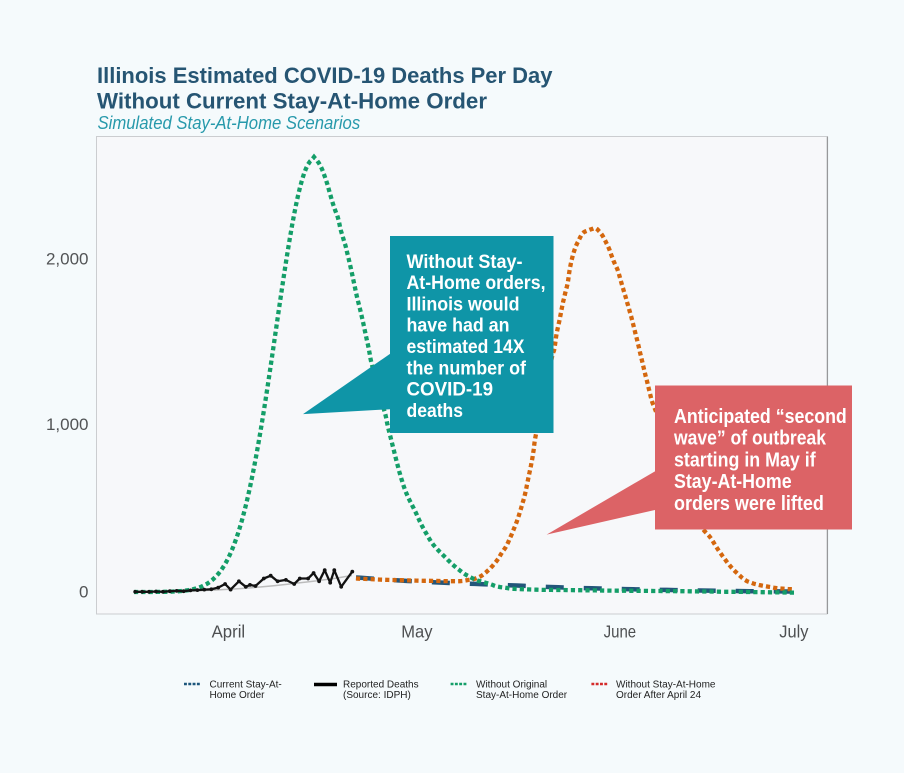 The image size is (904, 773). Describe the element at coordinates (83, 592) in the screenshot. I see `svg-text: 0` at that location.